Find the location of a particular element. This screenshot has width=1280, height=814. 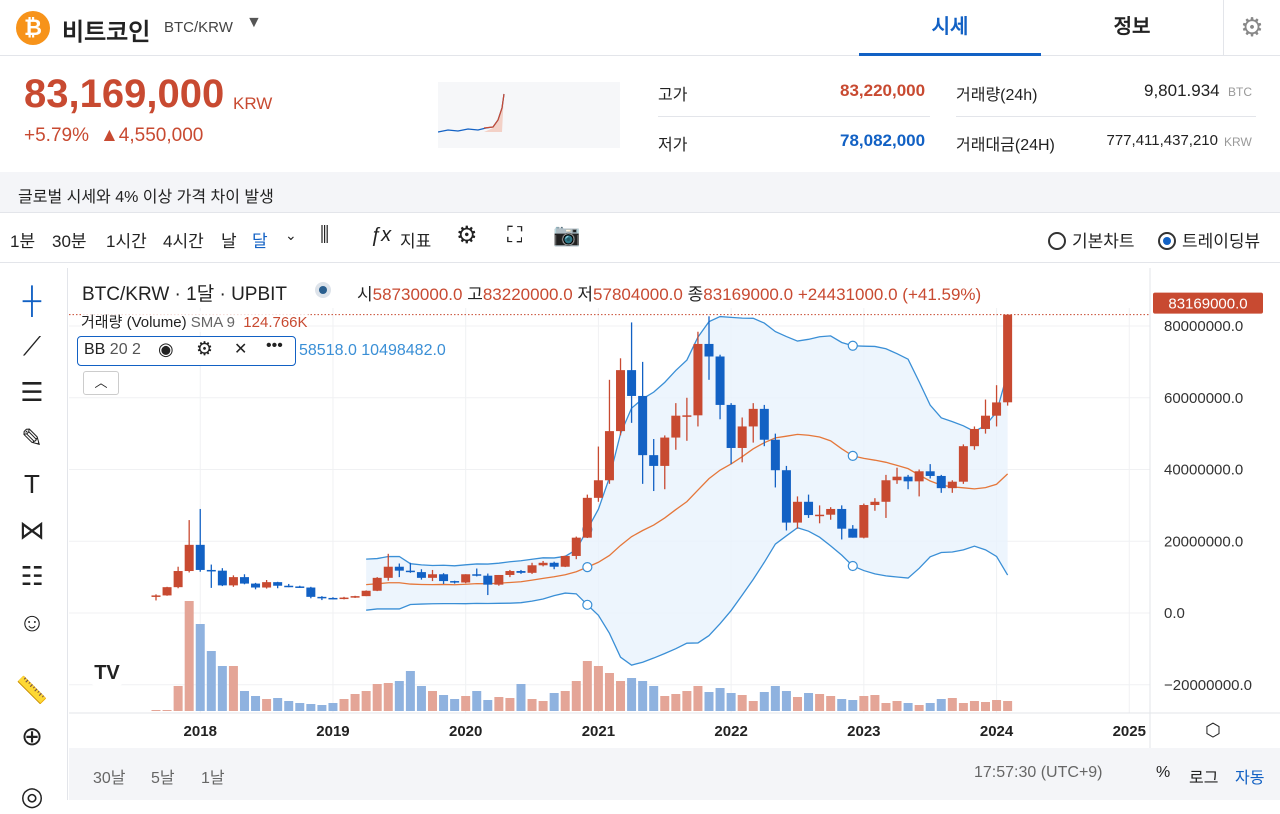

range-30d: 30날 is located at coordinates (109, 778).